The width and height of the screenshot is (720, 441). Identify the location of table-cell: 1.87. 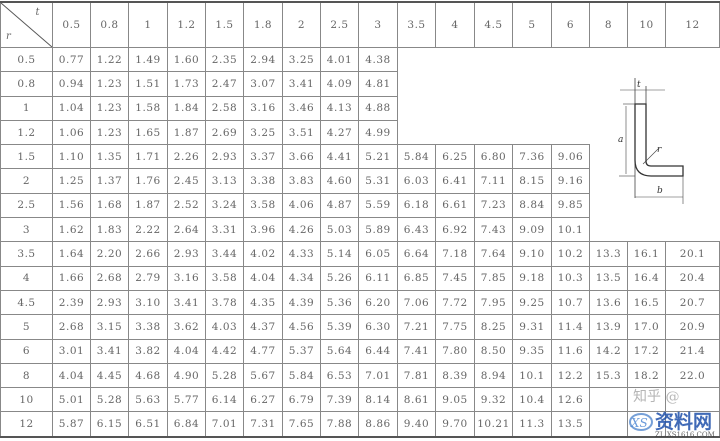
(148, 205).